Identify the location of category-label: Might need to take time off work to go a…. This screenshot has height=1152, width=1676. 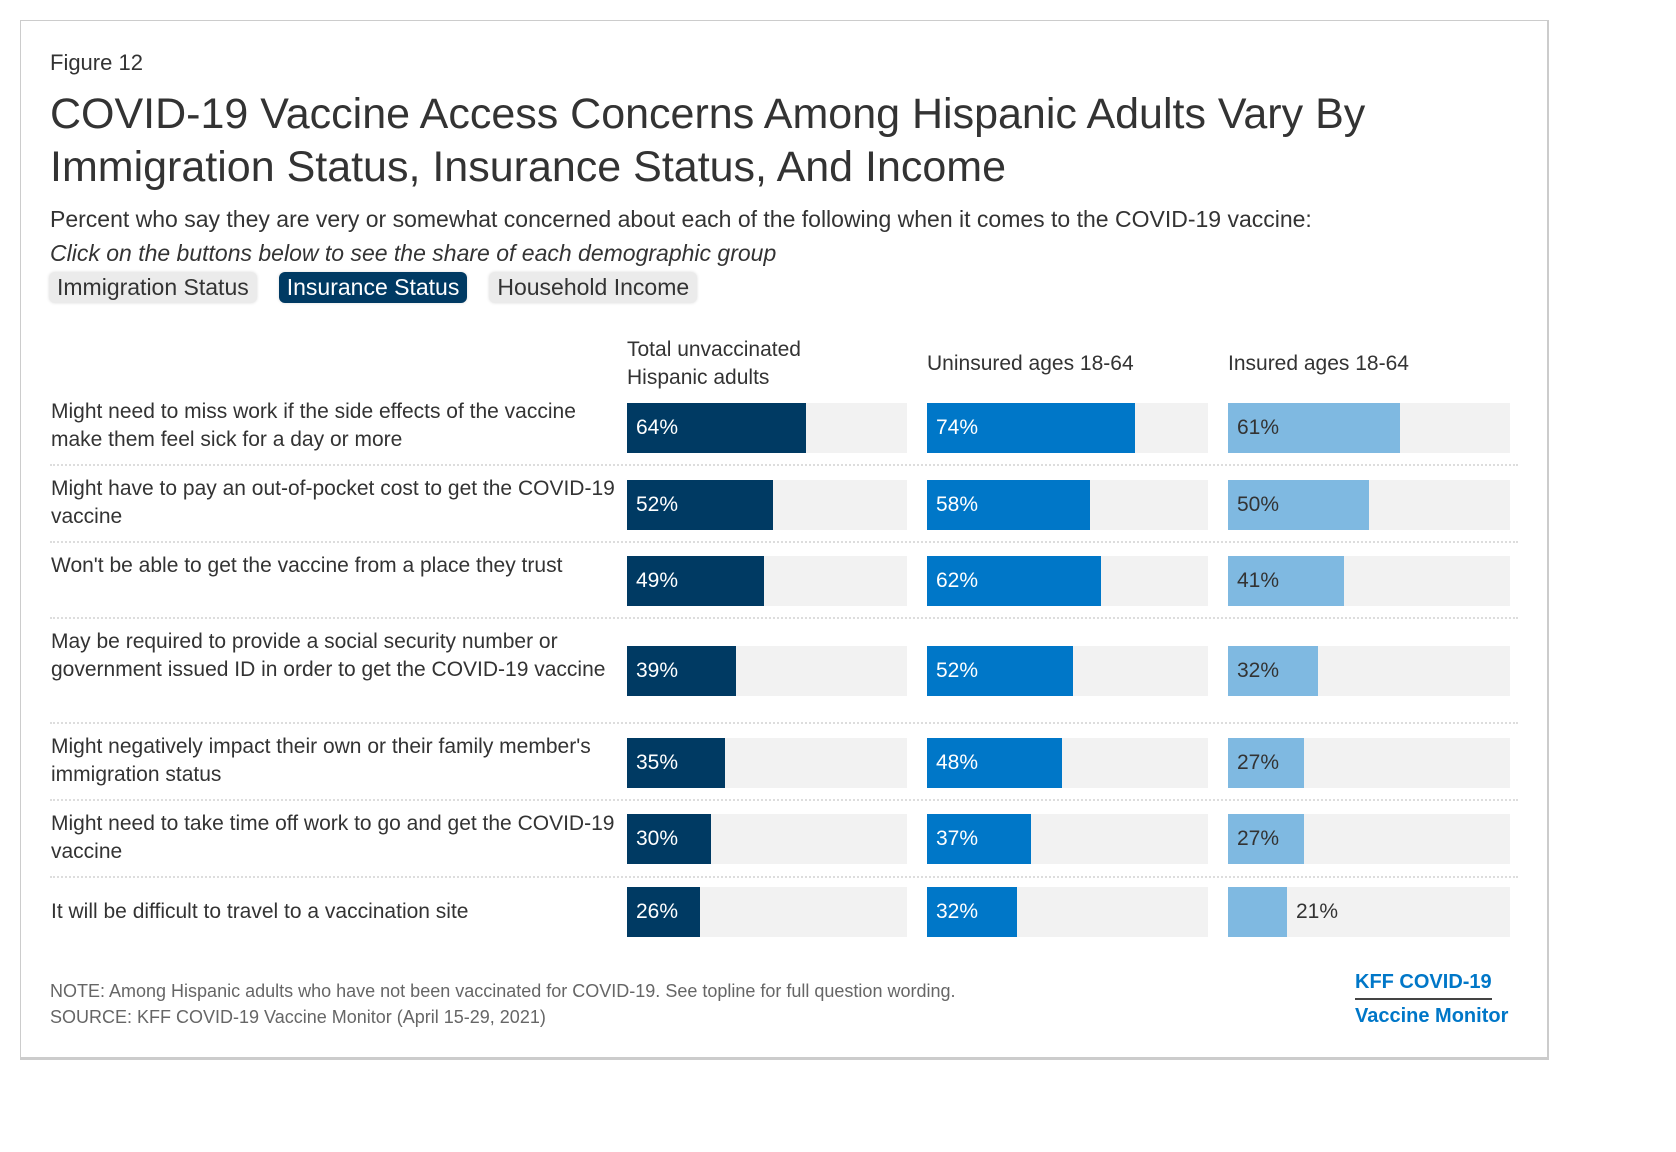
(333, 837).